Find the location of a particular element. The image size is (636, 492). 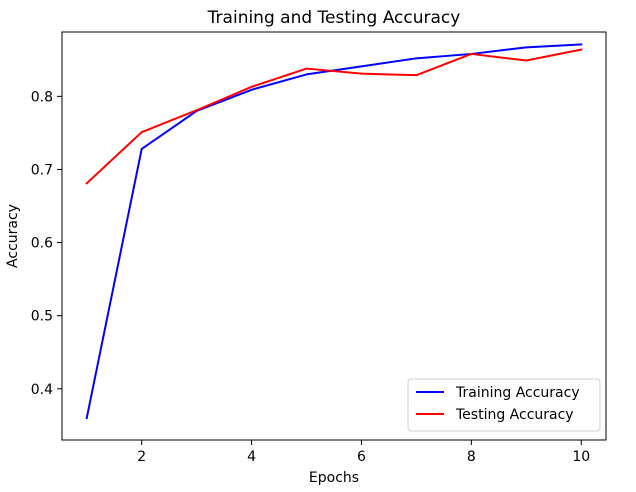

x-tick-label: 4 is located at coordinates (251, 457).